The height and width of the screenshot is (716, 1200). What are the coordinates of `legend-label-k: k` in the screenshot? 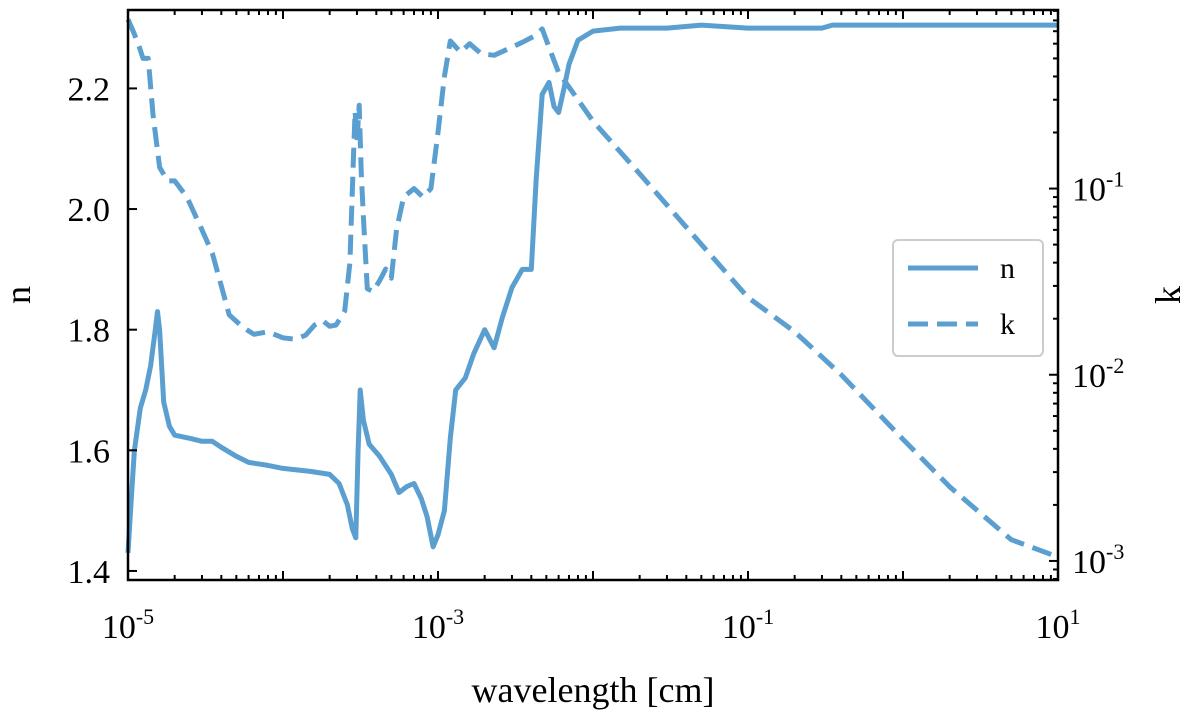 It's located at (1007, 324).